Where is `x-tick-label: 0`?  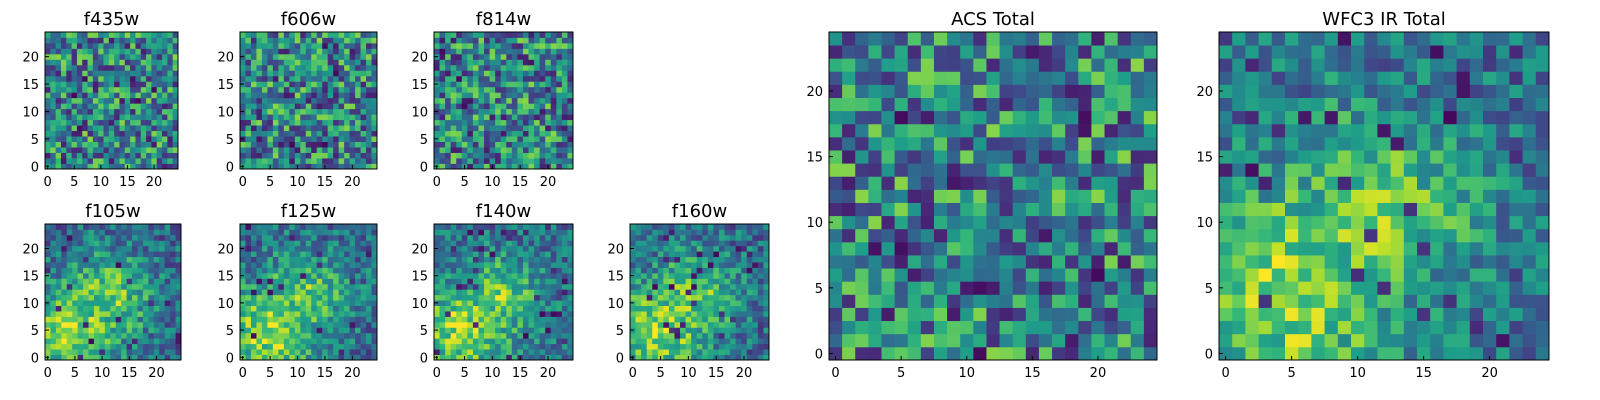 x-tick-label: 0 is located at coordinates (243, 373).